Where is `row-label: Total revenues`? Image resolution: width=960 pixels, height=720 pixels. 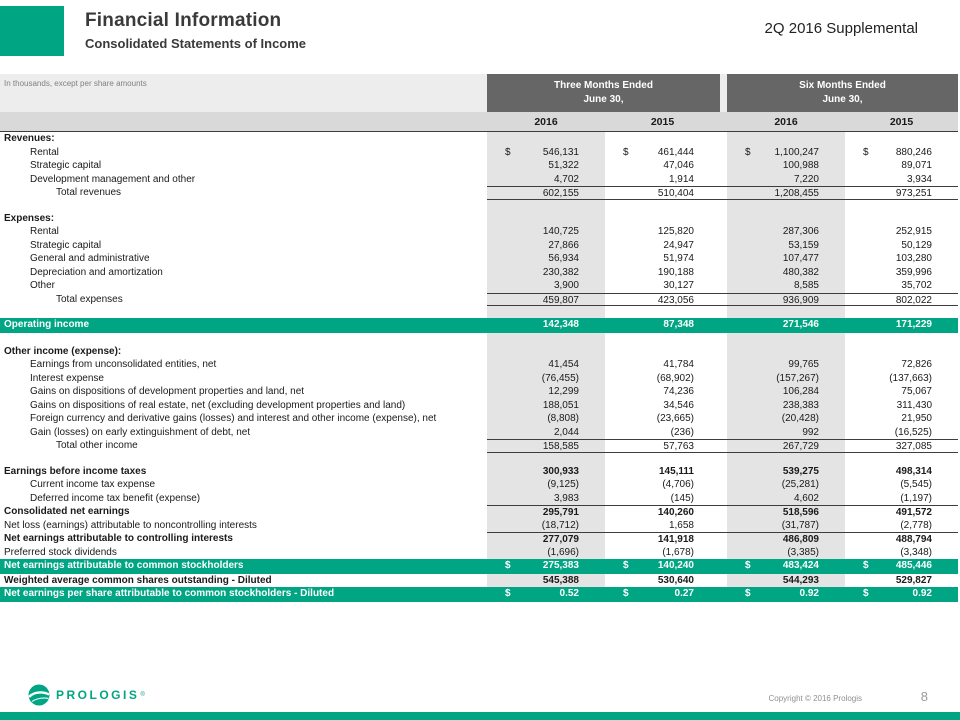 row-label: Total revenues is located at coordinates (89, 192).